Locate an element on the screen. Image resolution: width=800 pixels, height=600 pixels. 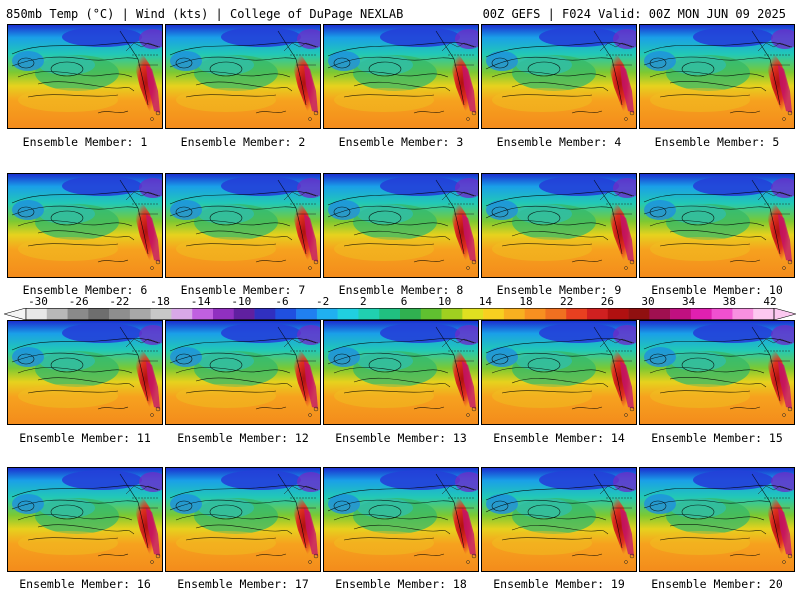
colorbar-left-arrow is located at coordinates (15, 314).